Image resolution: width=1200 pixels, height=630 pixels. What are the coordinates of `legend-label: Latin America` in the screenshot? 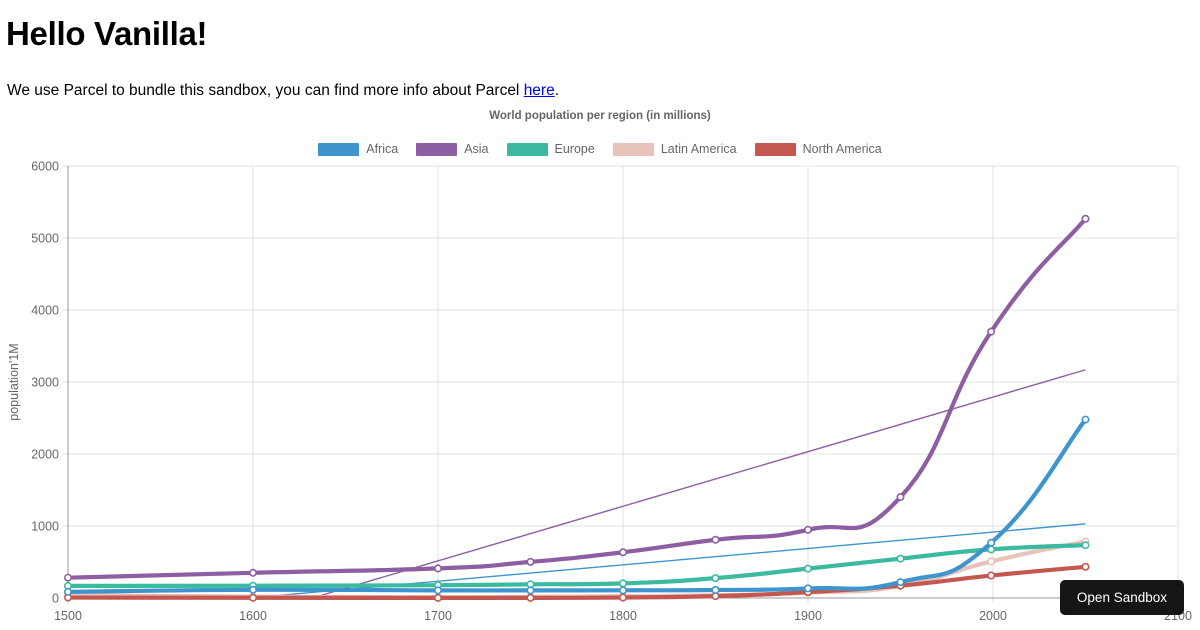 It's located at (698, 149).